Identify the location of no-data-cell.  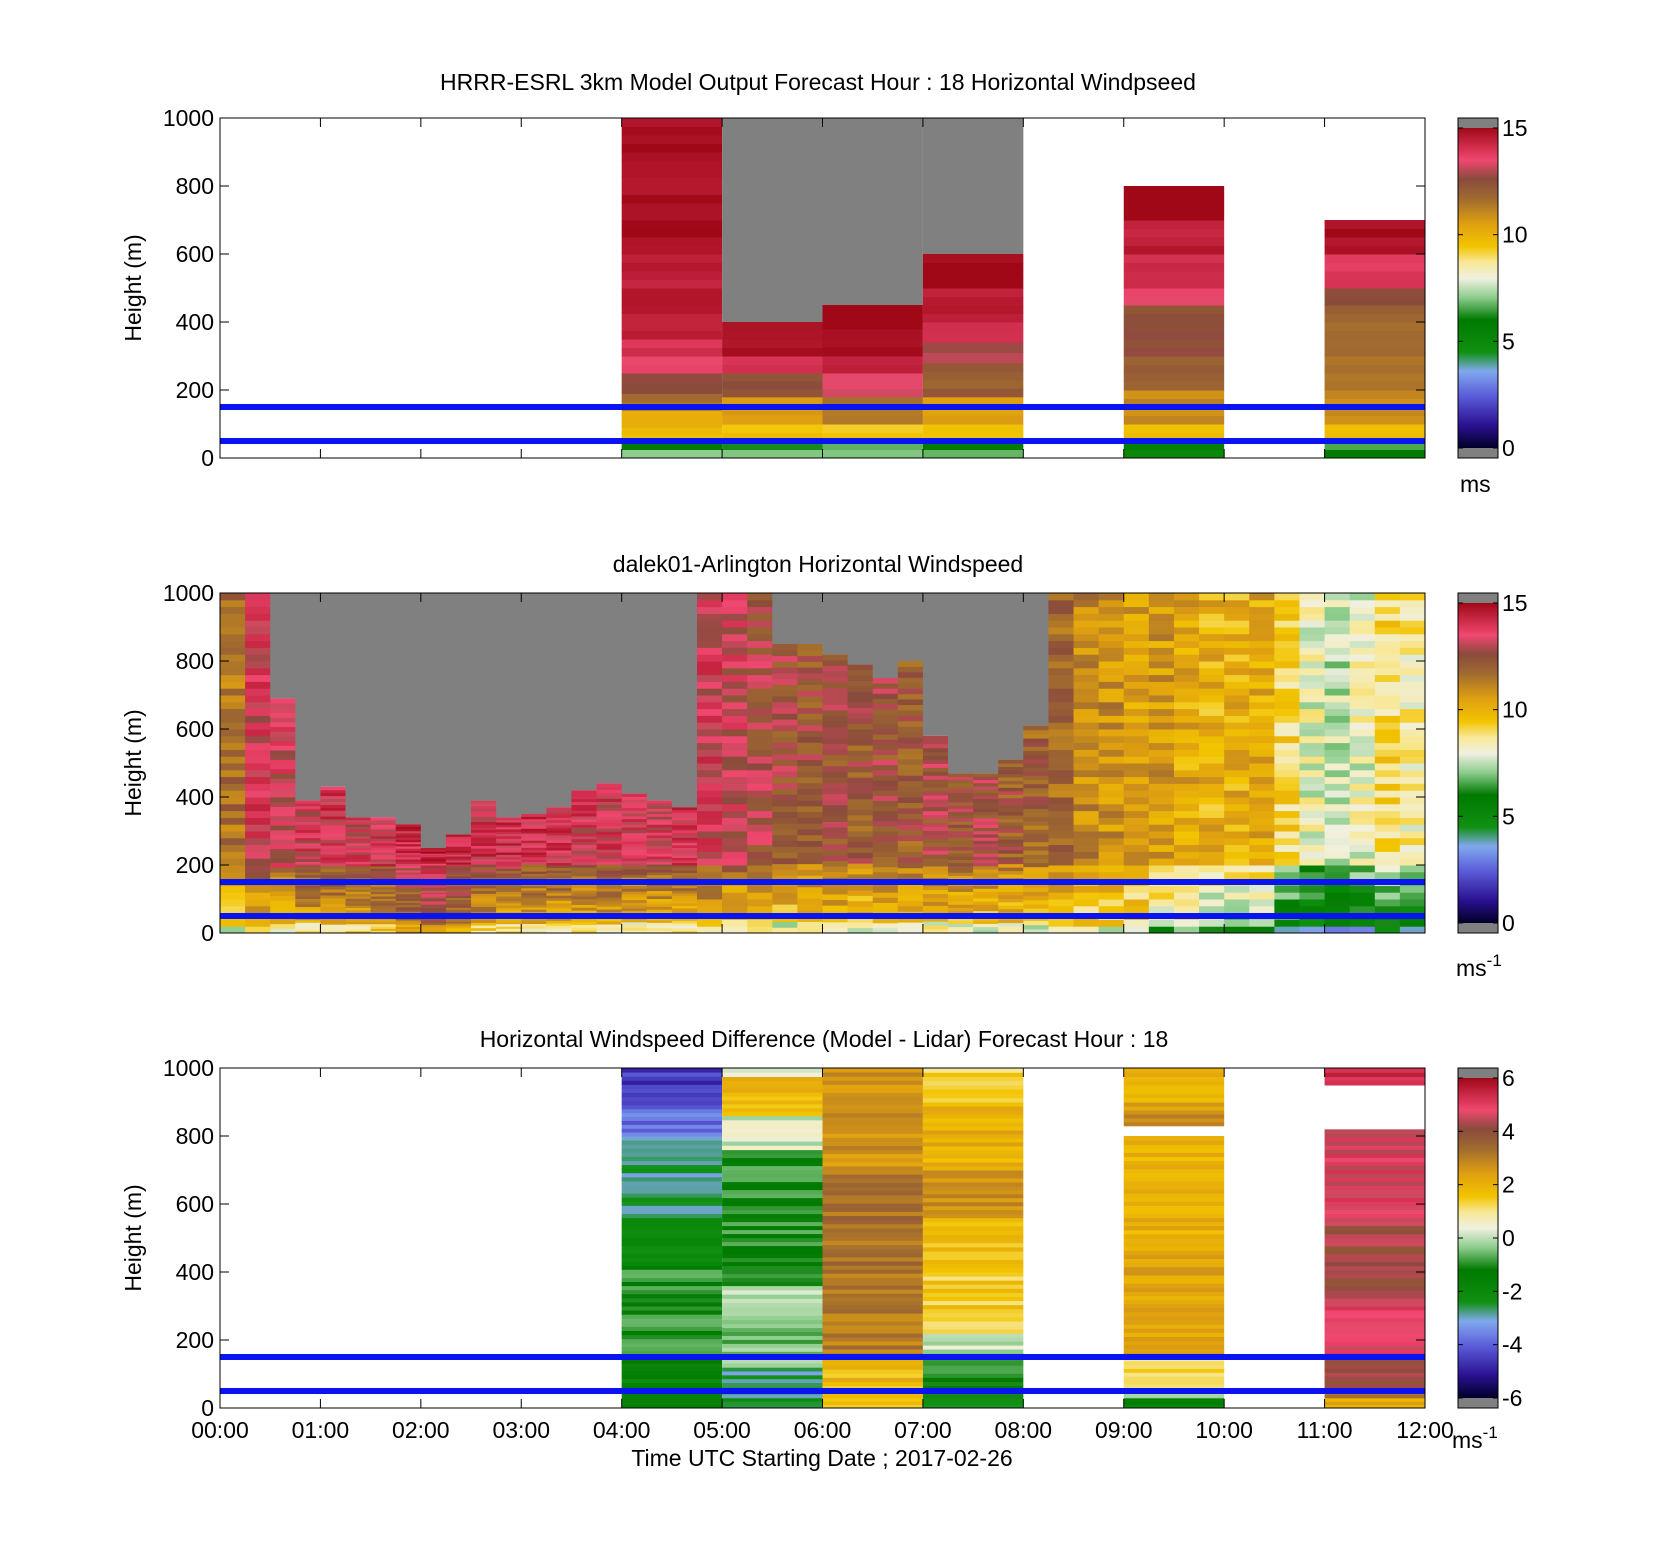
(659, 697).